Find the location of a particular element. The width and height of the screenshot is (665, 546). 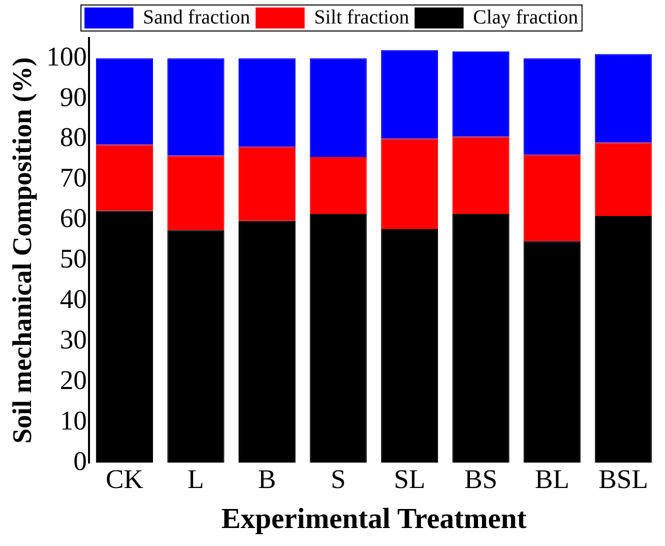

y-tick-label: 40 is located at coordinates (73, 299).